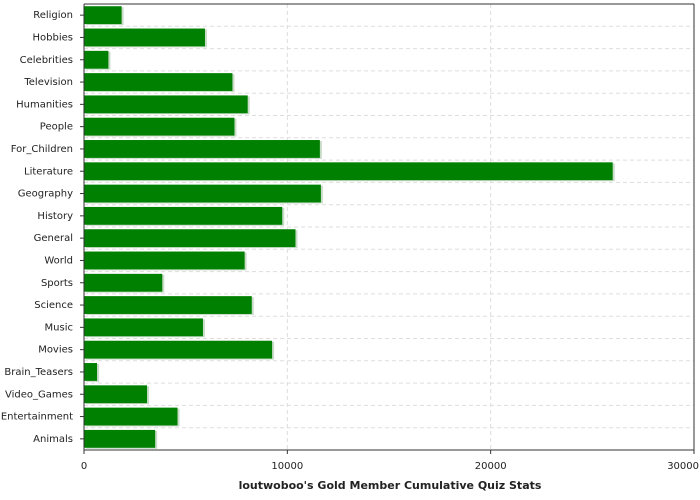 This screenshot has height=500, width=700. I want to click on y-tick-label: Religion, so click(53, 15).